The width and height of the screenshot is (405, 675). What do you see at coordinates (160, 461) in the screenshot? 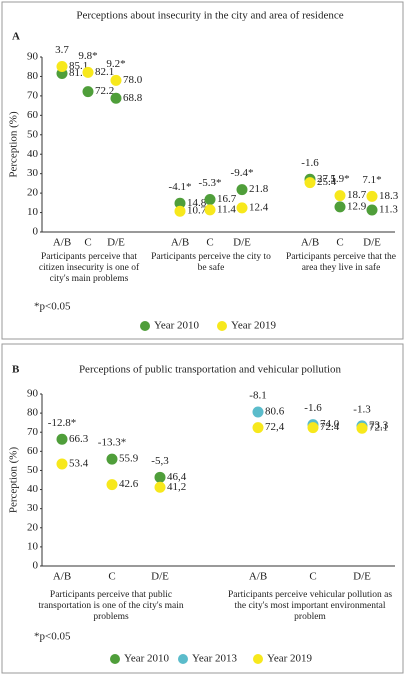
I see `difference-label: -5,3` at bounding box center [160, 461].